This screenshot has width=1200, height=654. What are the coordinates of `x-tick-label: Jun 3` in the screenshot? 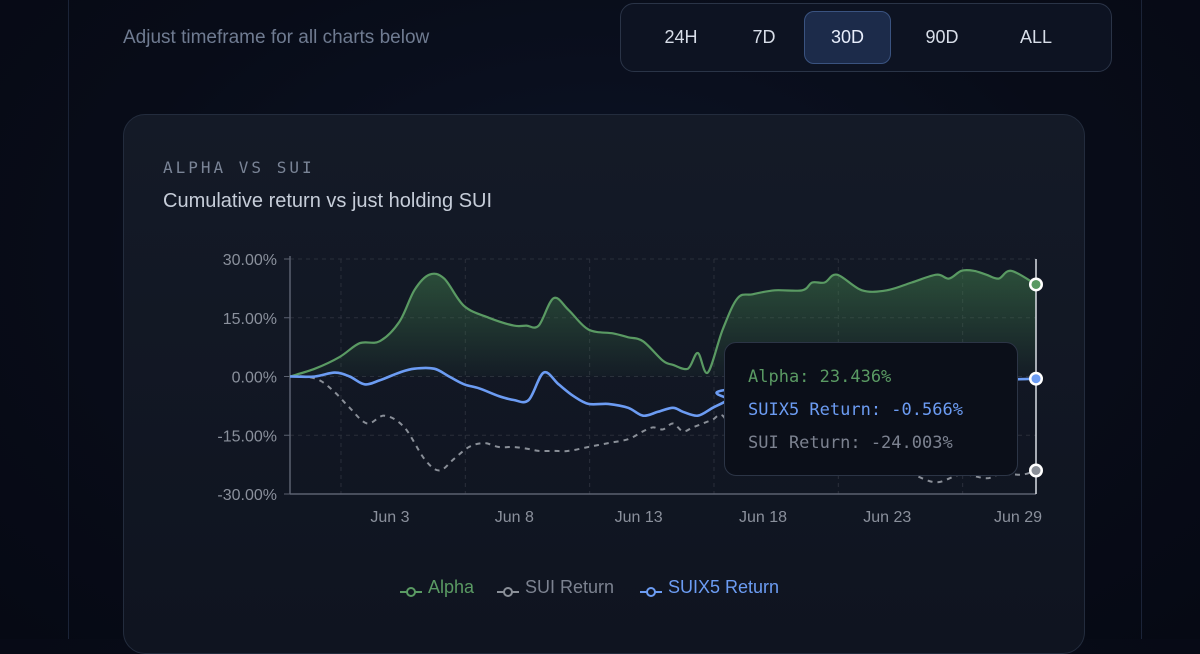 It's located at (389, 517).